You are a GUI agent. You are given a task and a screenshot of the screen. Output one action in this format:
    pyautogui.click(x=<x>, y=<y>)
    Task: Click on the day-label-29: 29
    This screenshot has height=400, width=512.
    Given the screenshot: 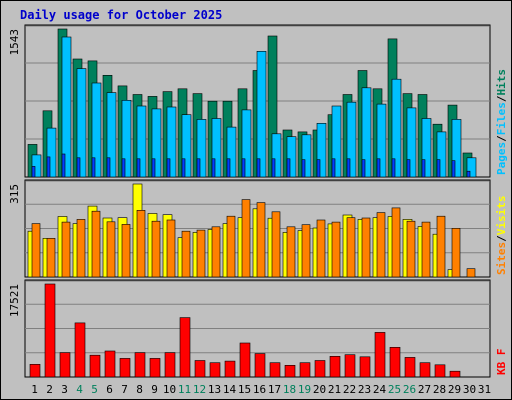 What is the action you would take?
    pyautogui.click(x=454, y=389)
    